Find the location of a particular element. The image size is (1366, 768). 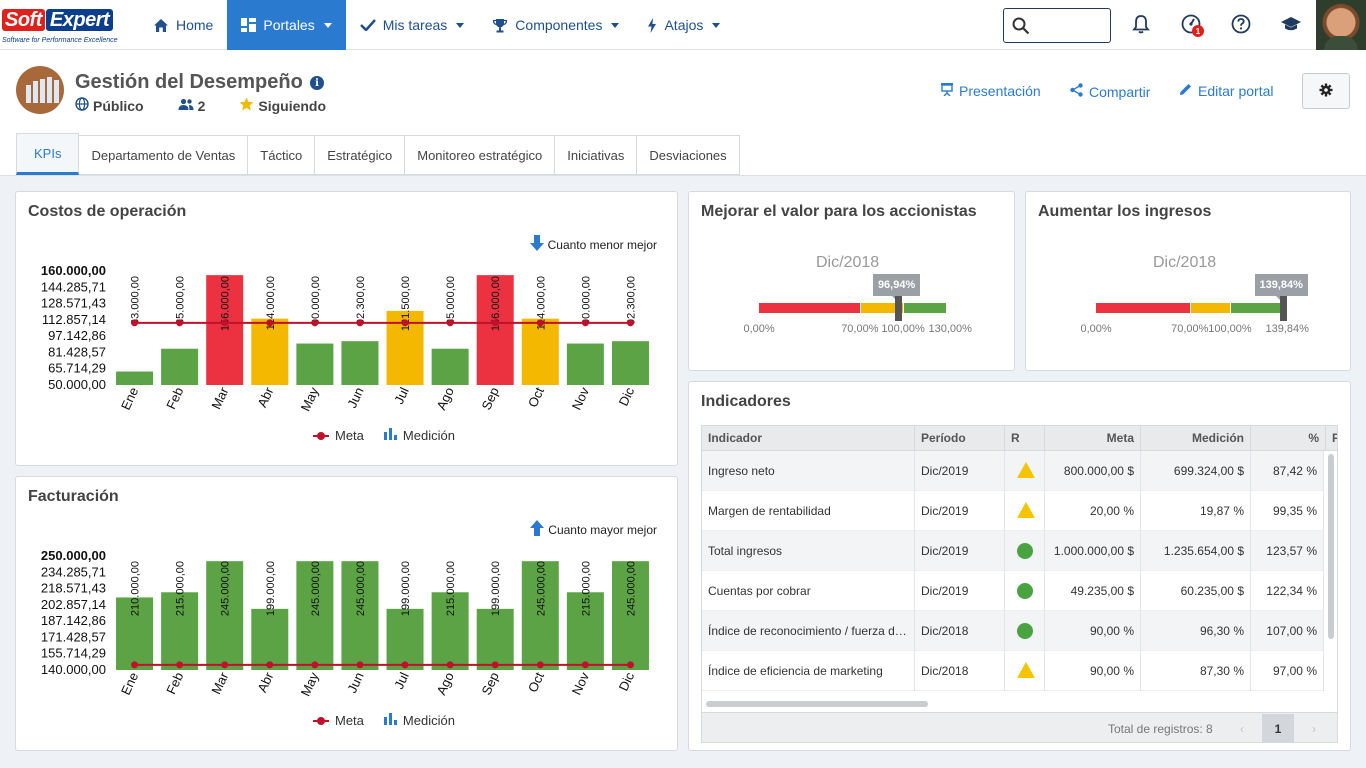

x-tick-label: Ene is located at coordinates (129, 398).